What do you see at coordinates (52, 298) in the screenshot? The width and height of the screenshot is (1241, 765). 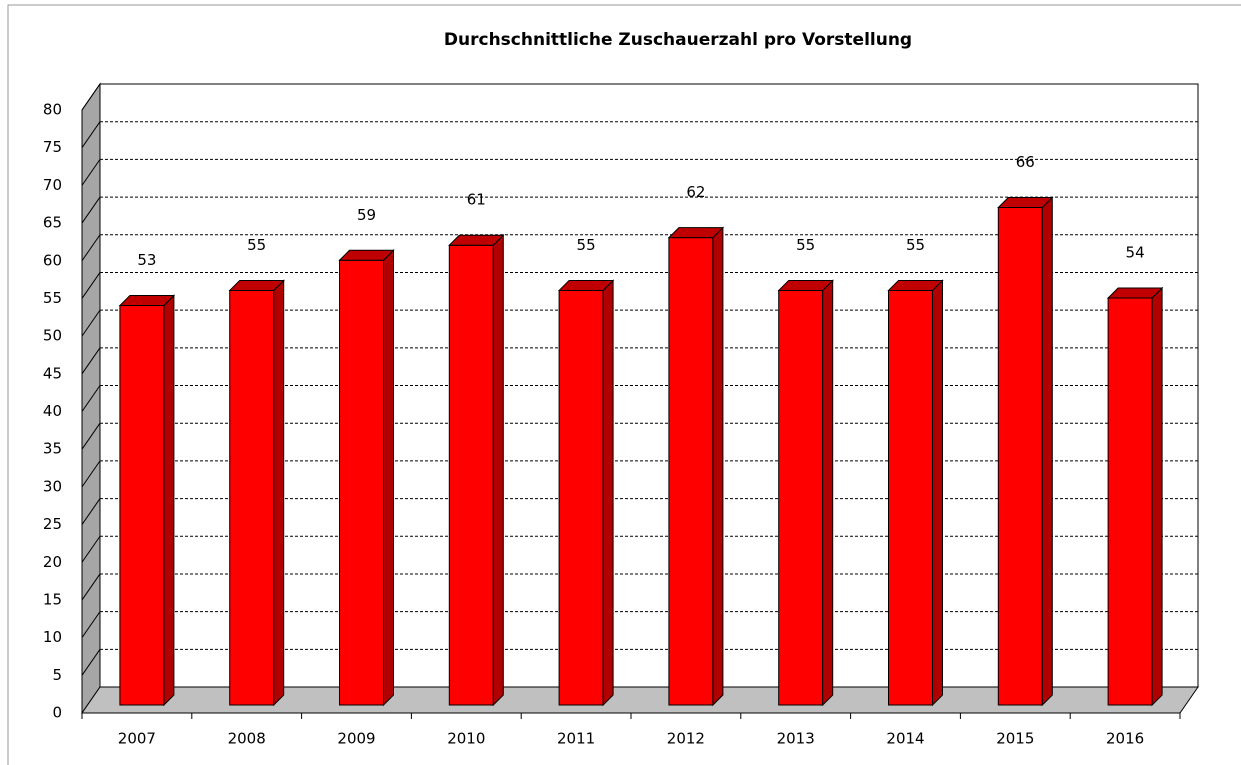 I see `y-tick-label: 55` at bounding box center [52, 298].